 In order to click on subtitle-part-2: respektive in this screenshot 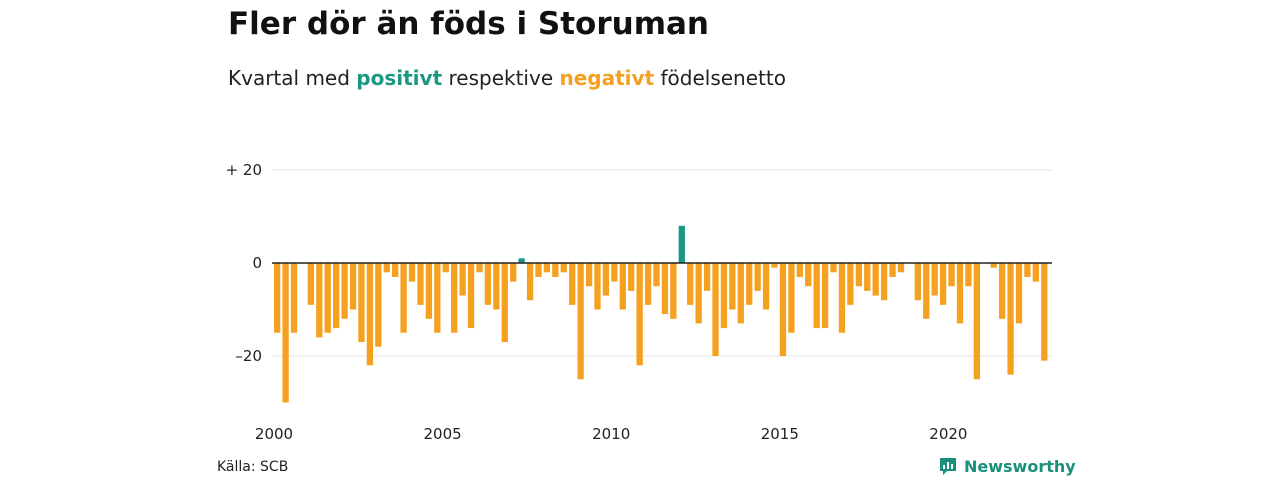, I will do `click(501, 78)`.